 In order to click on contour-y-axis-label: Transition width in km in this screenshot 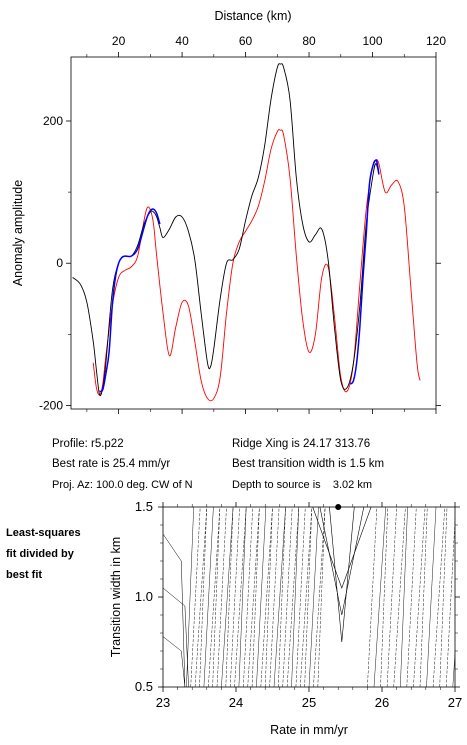, I will do `click(116, 597)`.